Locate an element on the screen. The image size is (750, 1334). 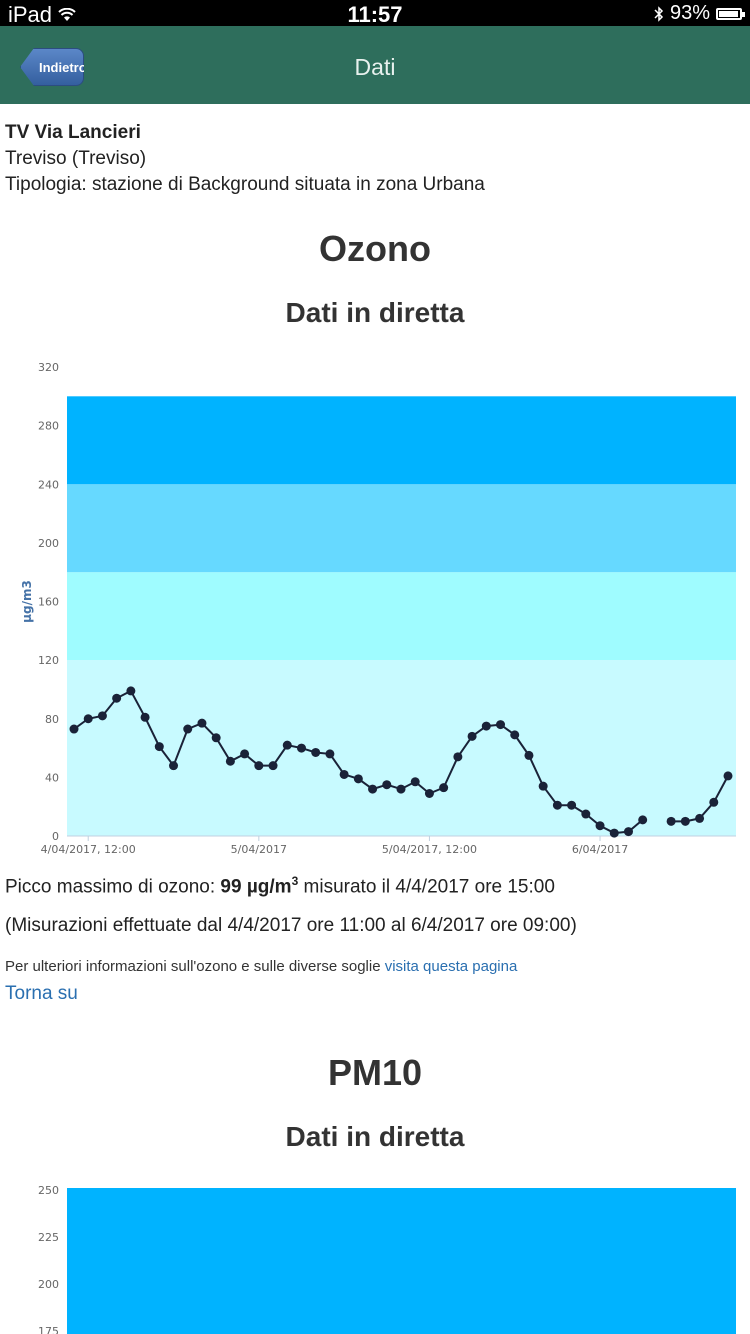
back-button-label: Indietro is located at coordinates (63, 67).